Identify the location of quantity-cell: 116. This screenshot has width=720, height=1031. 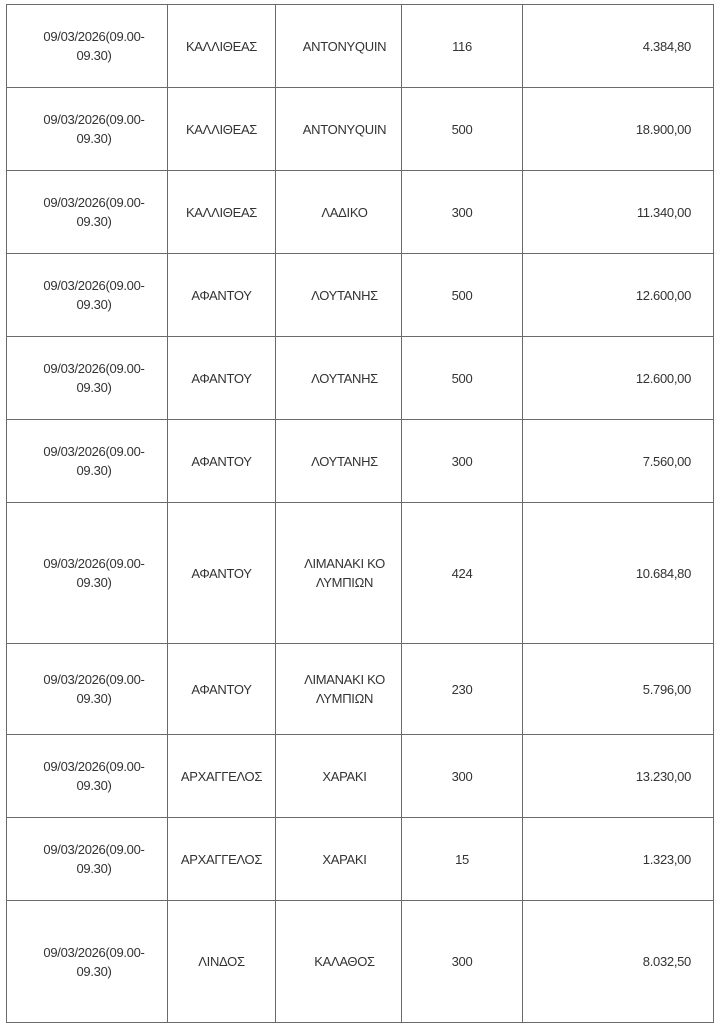
(462, 46).